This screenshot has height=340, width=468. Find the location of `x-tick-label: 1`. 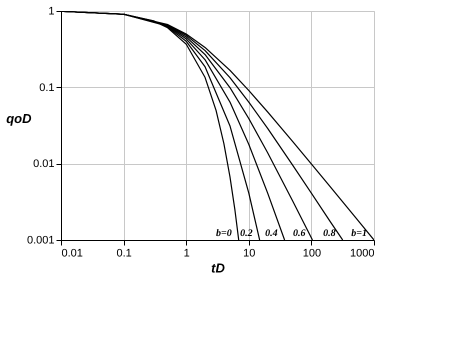

x-tick-label: 1 is located at coordinates (187, 254).